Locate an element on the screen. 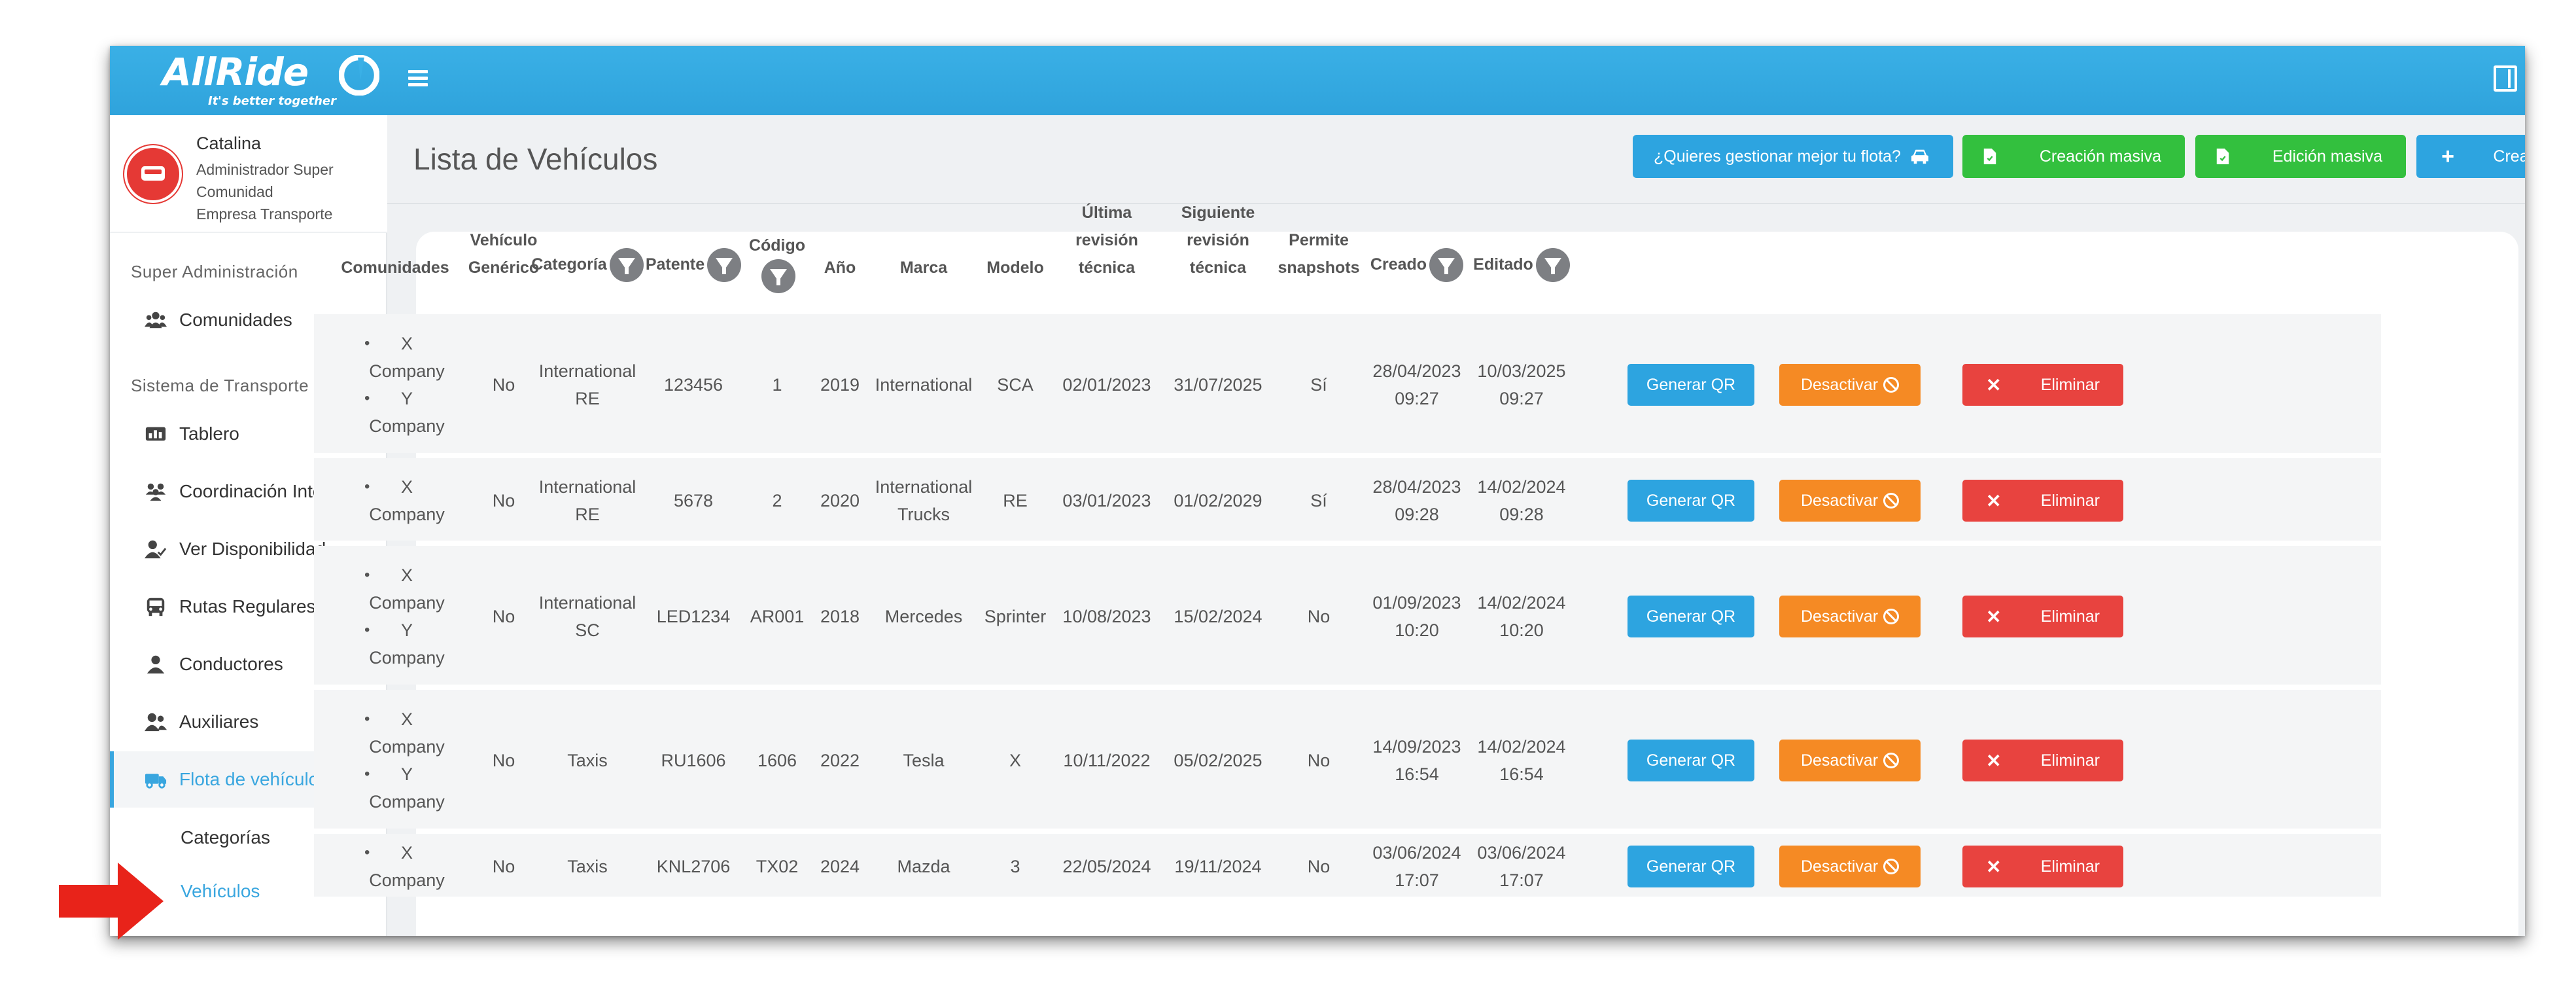 The height and width of the screenshot is (983, 2576). deactivate-label: Desactivar is located at coordinates (1840, 385).